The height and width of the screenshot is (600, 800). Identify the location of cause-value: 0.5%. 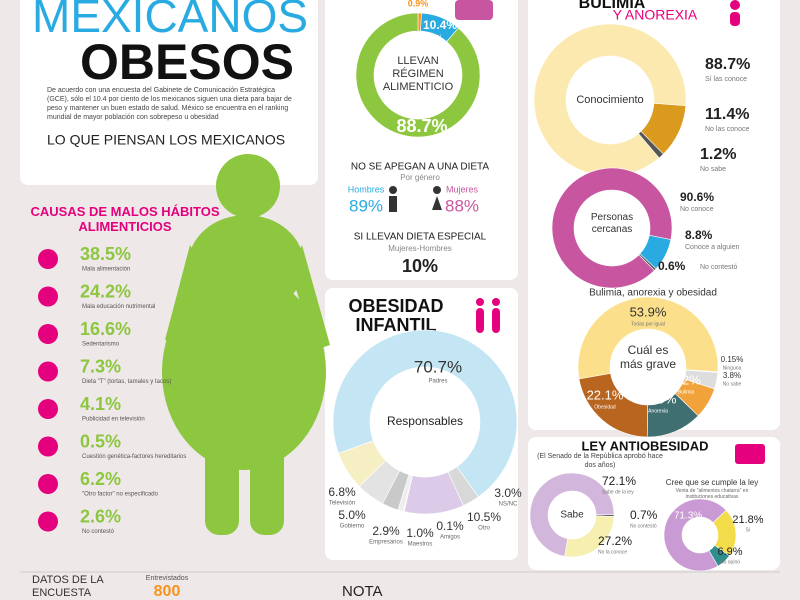
(100, 441).